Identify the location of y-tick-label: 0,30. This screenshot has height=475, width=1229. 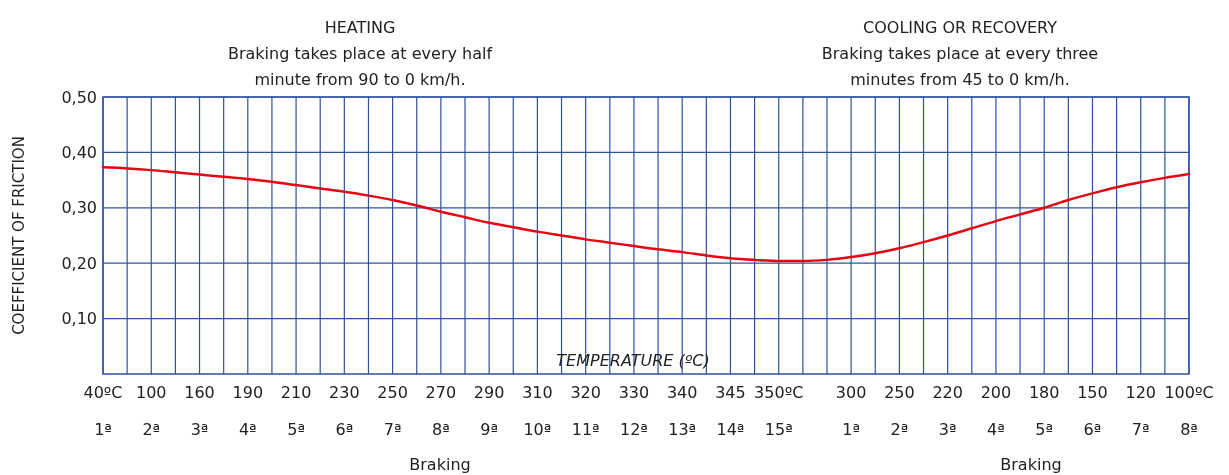
(79, 208).